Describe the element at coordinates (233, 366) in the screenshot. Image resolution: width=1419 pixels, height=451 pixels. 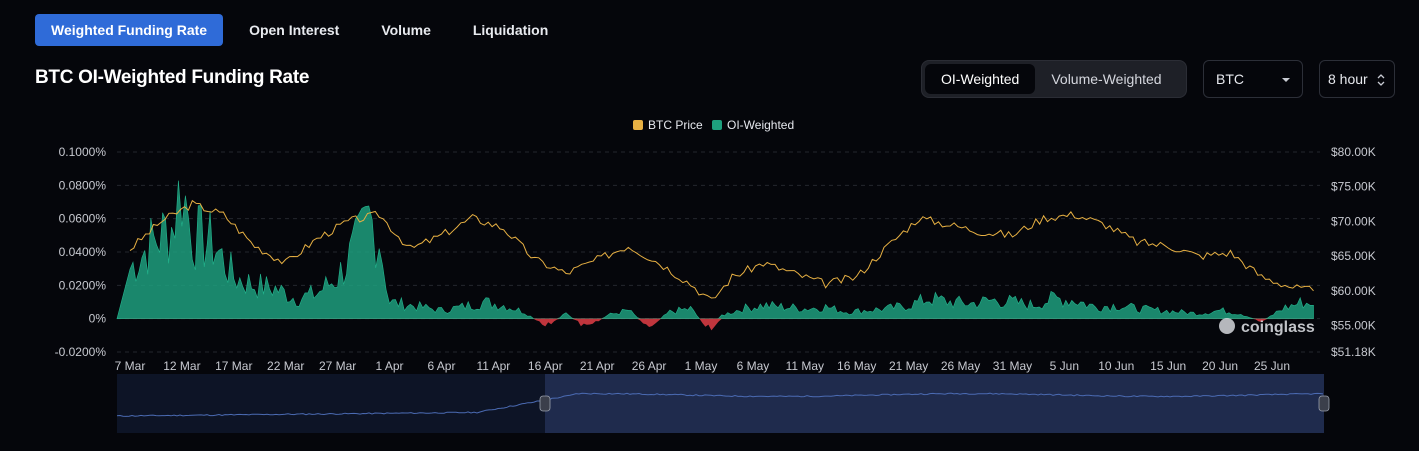
I see `x-tick-label: 17 Mar` at that location.